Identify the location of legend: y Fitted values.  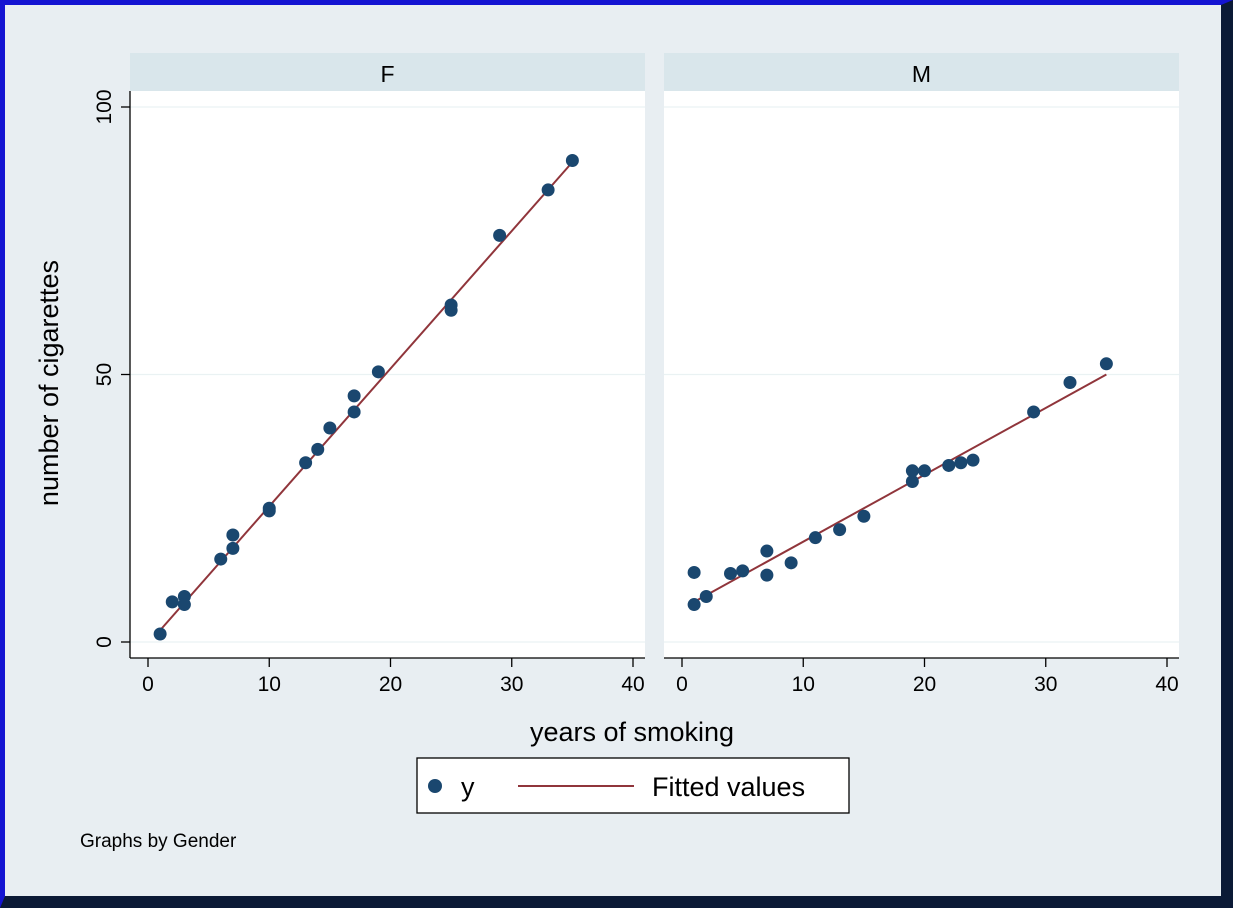
(633, 785).